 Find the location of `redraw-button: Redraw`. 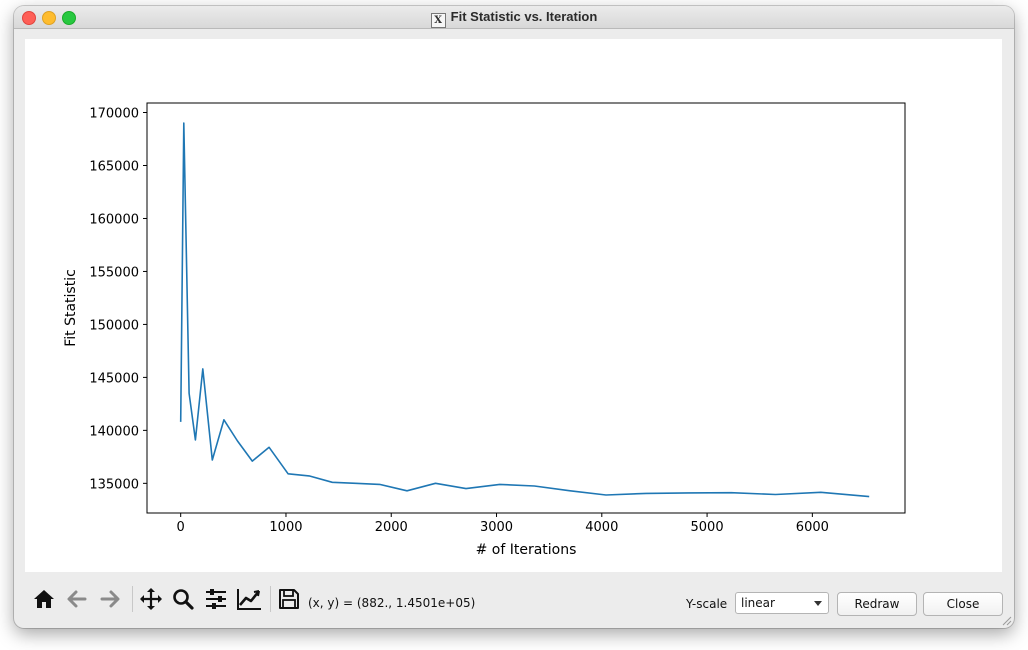

redraw-button: Redraw is located at coordinates (877, 604).